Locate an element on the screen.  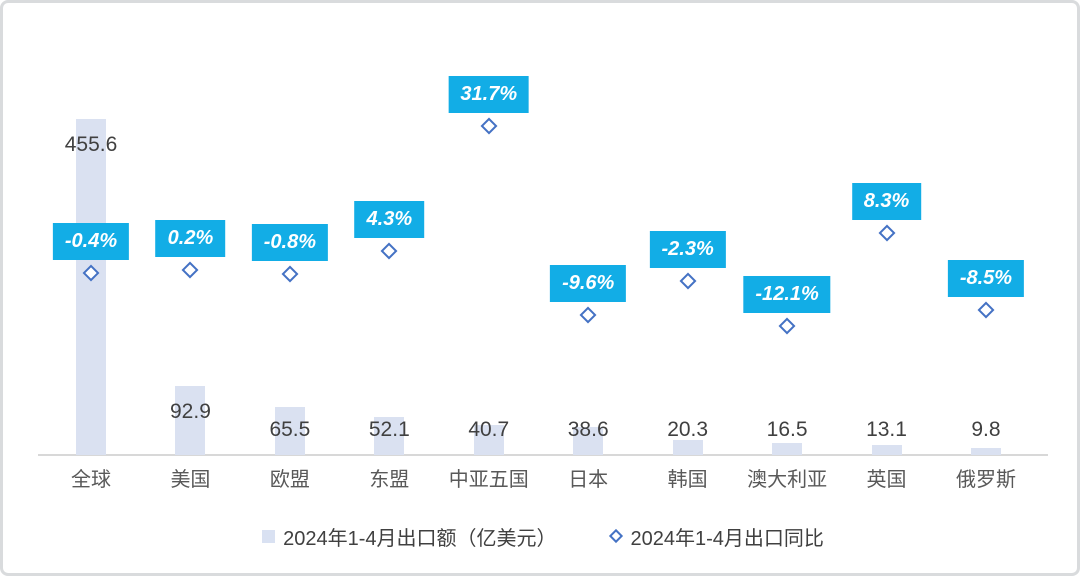
category-label: 英国 is located at coordinates (886, 480).